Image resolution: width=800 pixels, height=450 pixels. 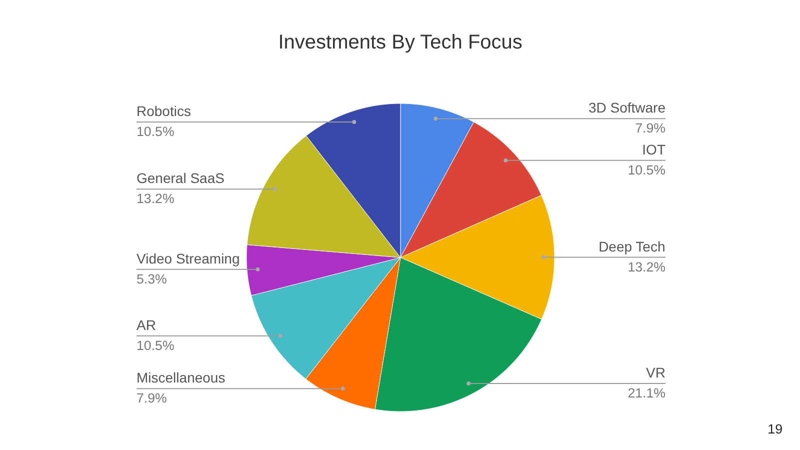 I want to click on text: 19, so click(x=775, y=429).